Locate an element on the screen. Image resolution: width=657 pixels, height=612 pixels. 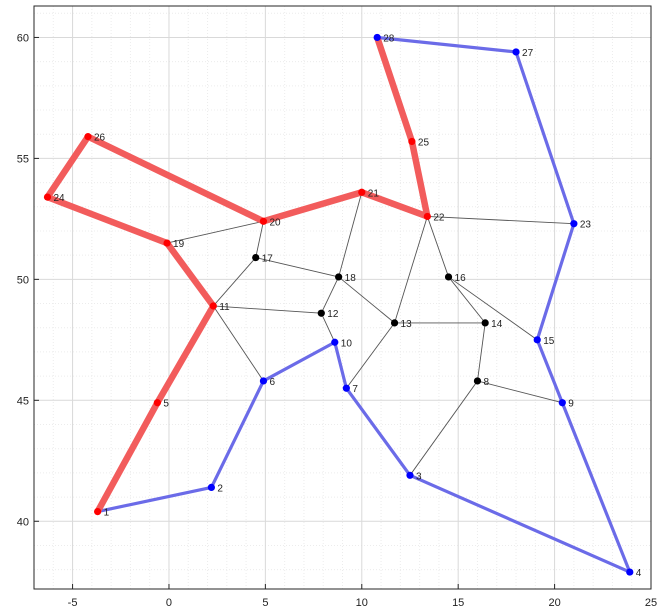
node-25-point is located at coordinates (412, 141).